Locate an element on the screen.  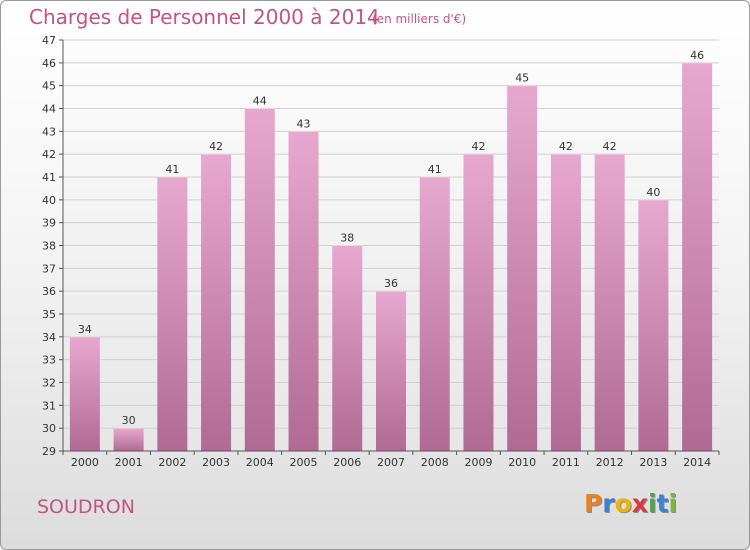
x-tick-label: 2000 is located at coordinates (85, 462).